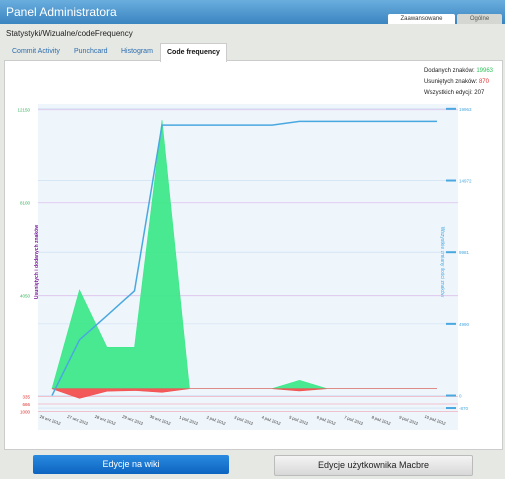  I want to click on area, so click(244, 393).